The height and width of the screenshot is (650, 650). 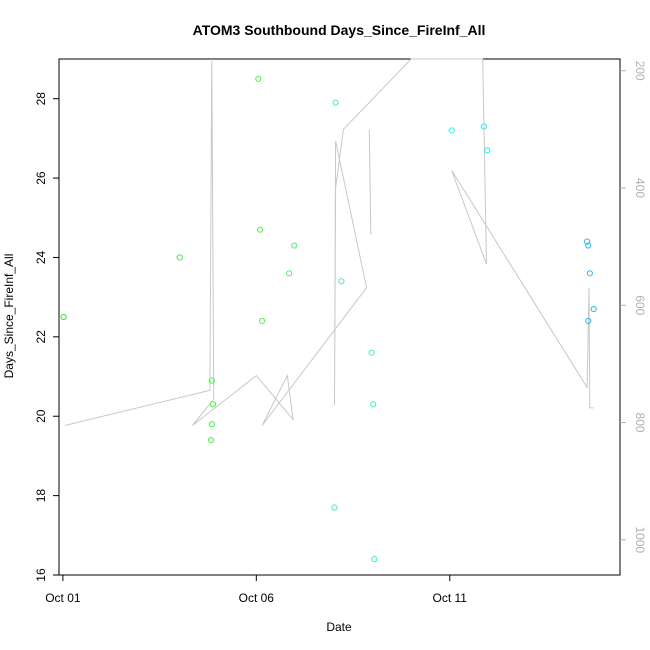 I want to click on x-tick-label: Oct 11, so click(x=450, y=598).